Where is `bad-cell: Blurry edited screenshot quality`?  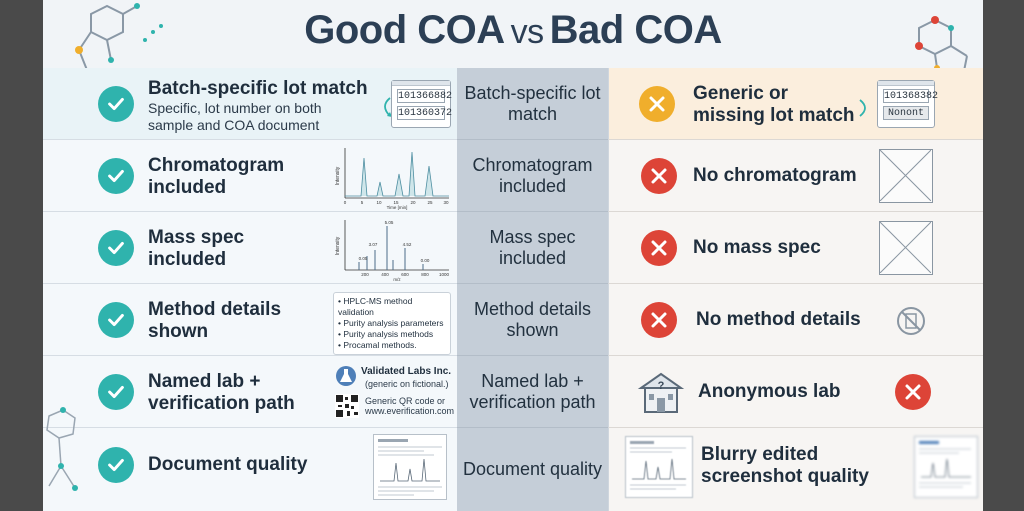 bad-cell: Blurry edited screenshot quality is located at coordinates (795, 469).